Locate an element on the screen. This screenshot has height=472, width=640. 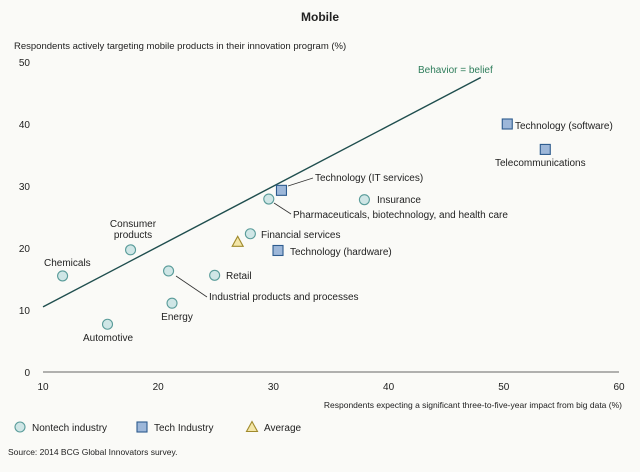
x-tick-label-10: 10 is located at coordinates (43, 387).